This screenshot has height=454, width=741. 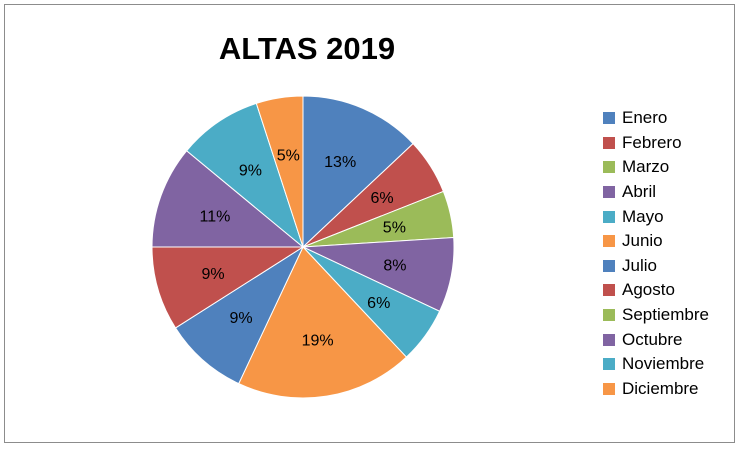 I want to click on legend-item-febrero: Febrero, so click(x=668, y=143).